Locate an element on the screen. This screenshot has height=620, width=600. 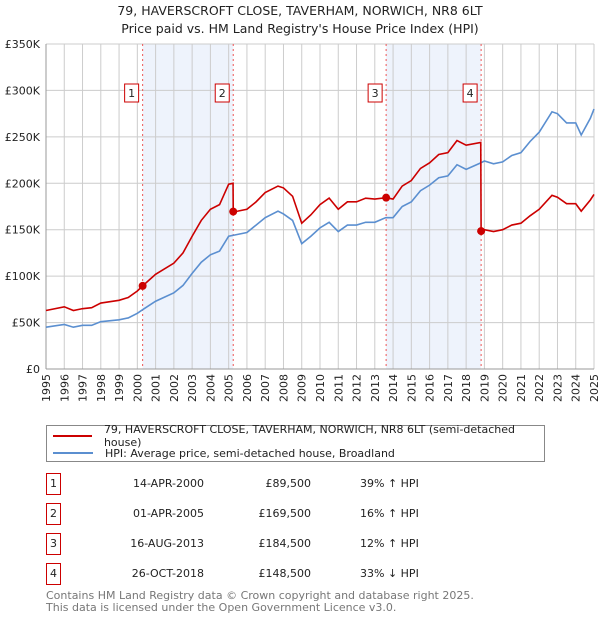
x-tick-label: 2018 is located at coordinates (466, 388).